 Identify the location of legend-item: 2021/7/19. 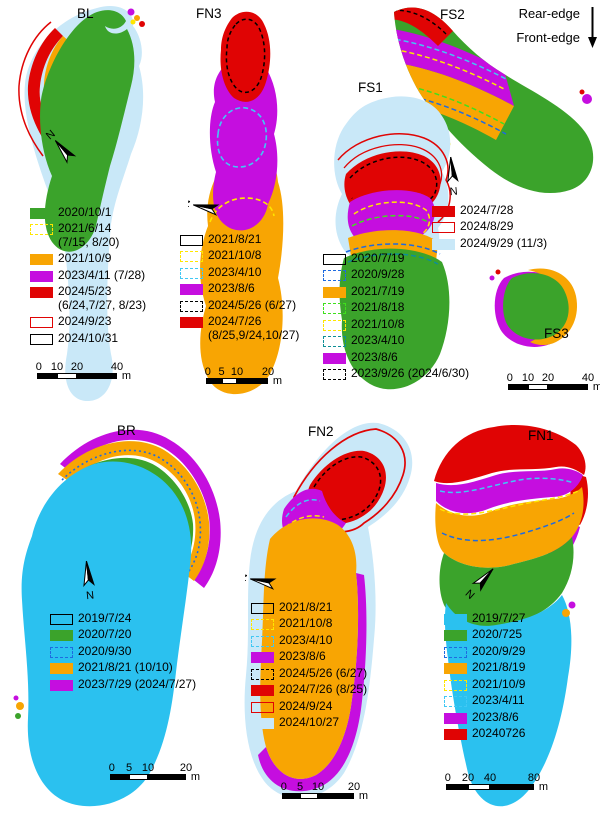
(396, 291).